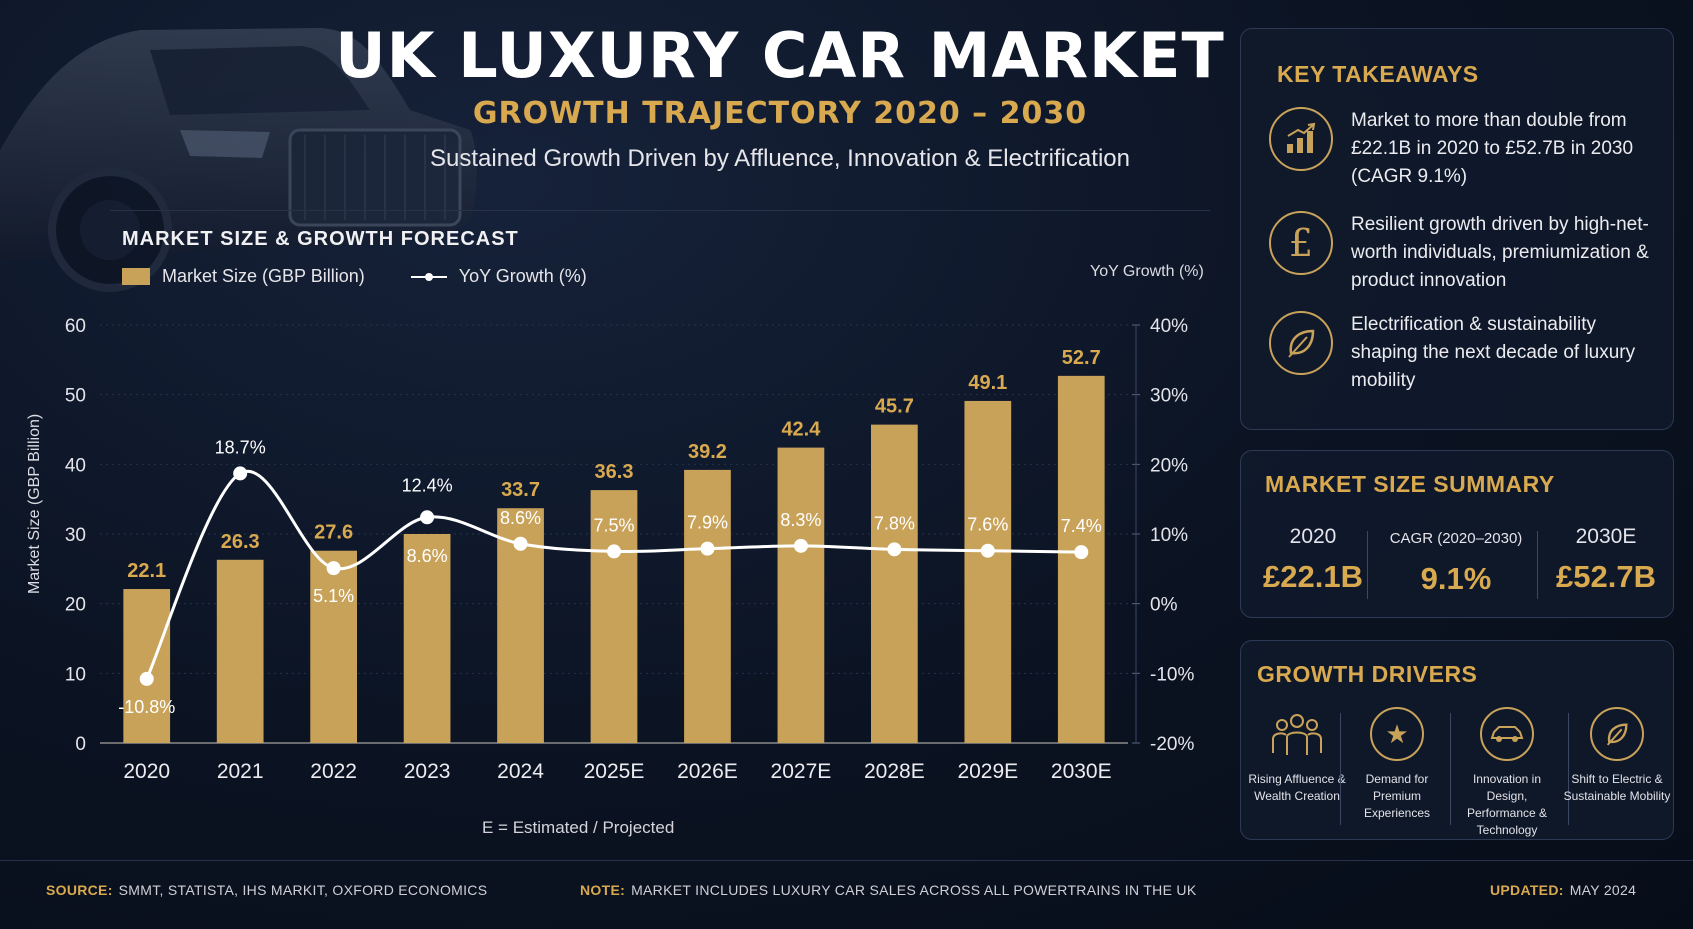 The width and height of the screenshot is (1693, 929). Describe the element at coordinates (1169, 535) in the screenshot. I see `y-right-tick-label: 10%` at that location.